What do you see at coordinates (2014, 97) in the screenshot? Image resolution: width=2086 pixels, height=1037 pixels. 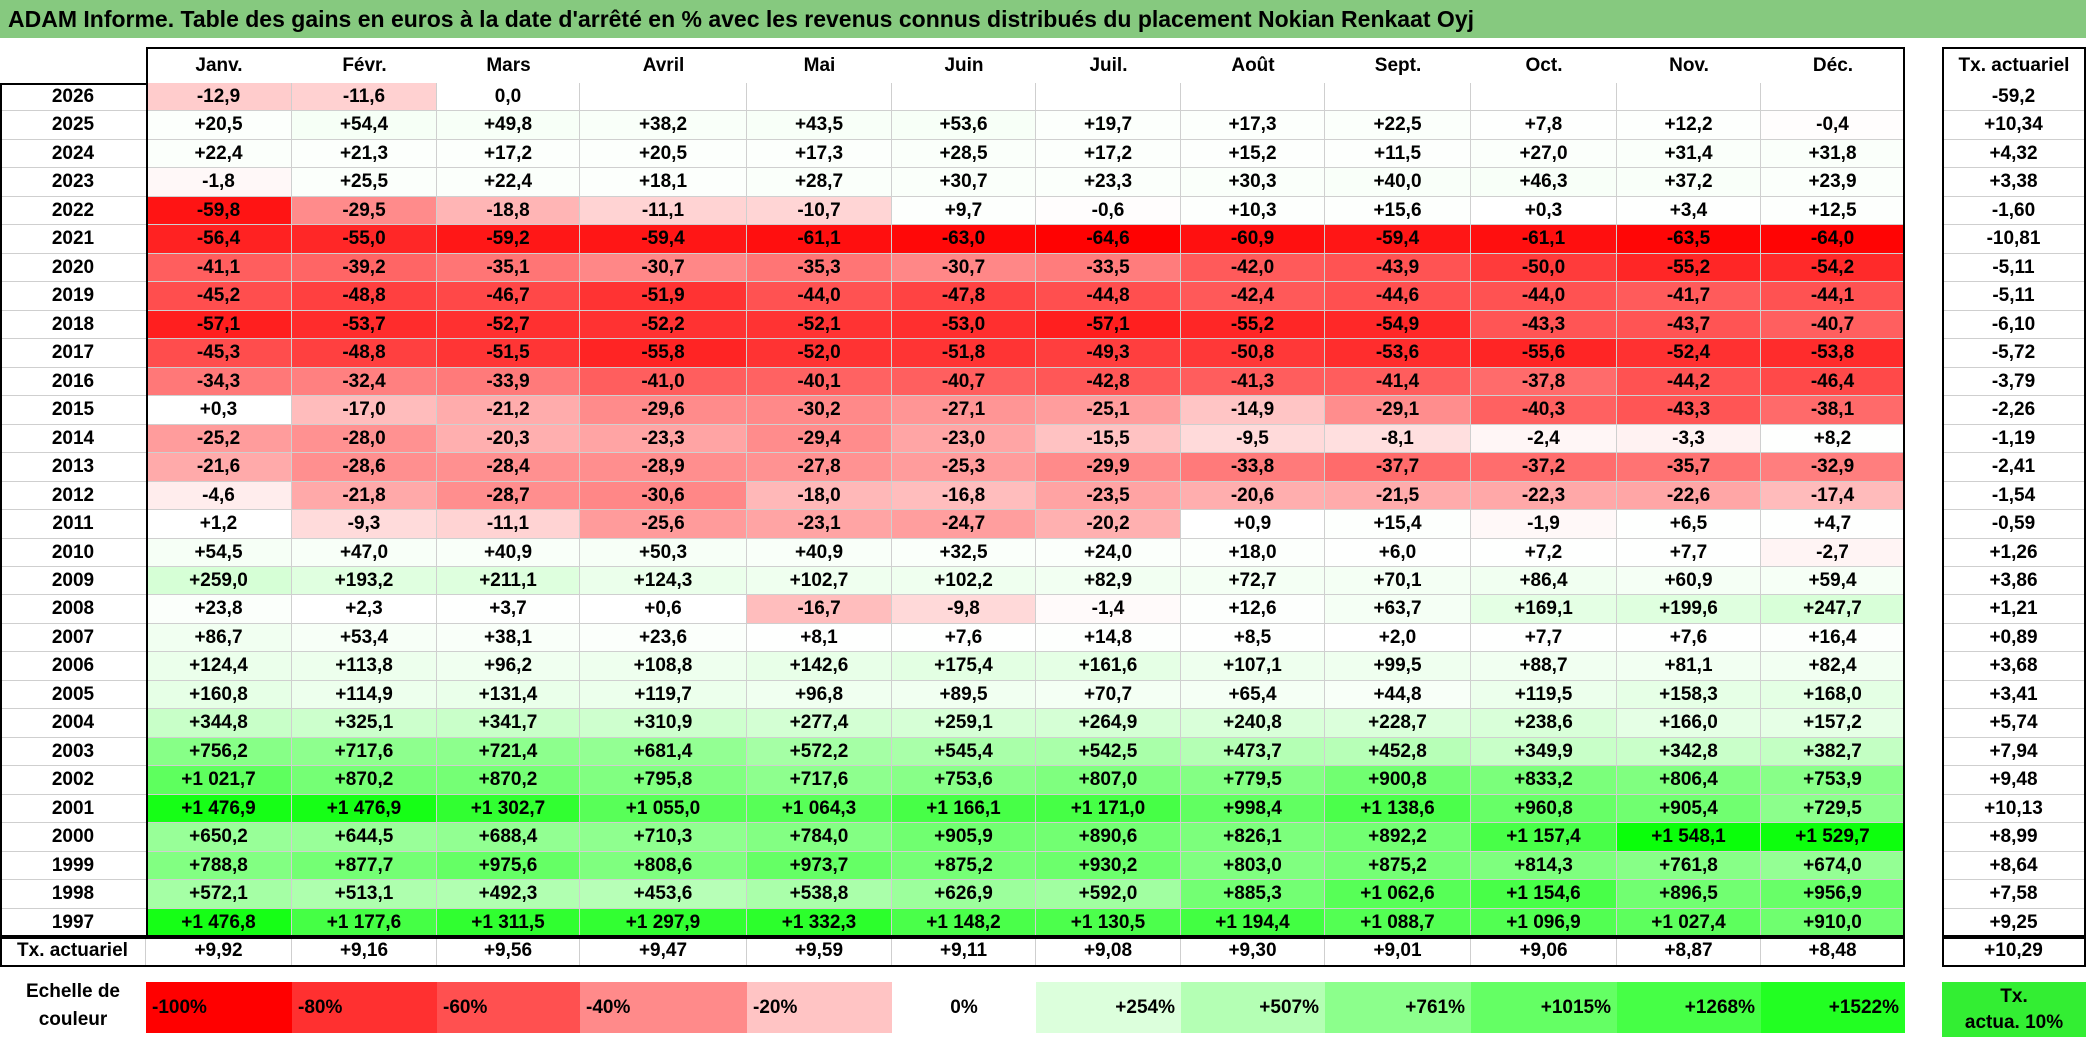 I see `row-rate-cell: -59,2` at bounding box center [2014, 97].